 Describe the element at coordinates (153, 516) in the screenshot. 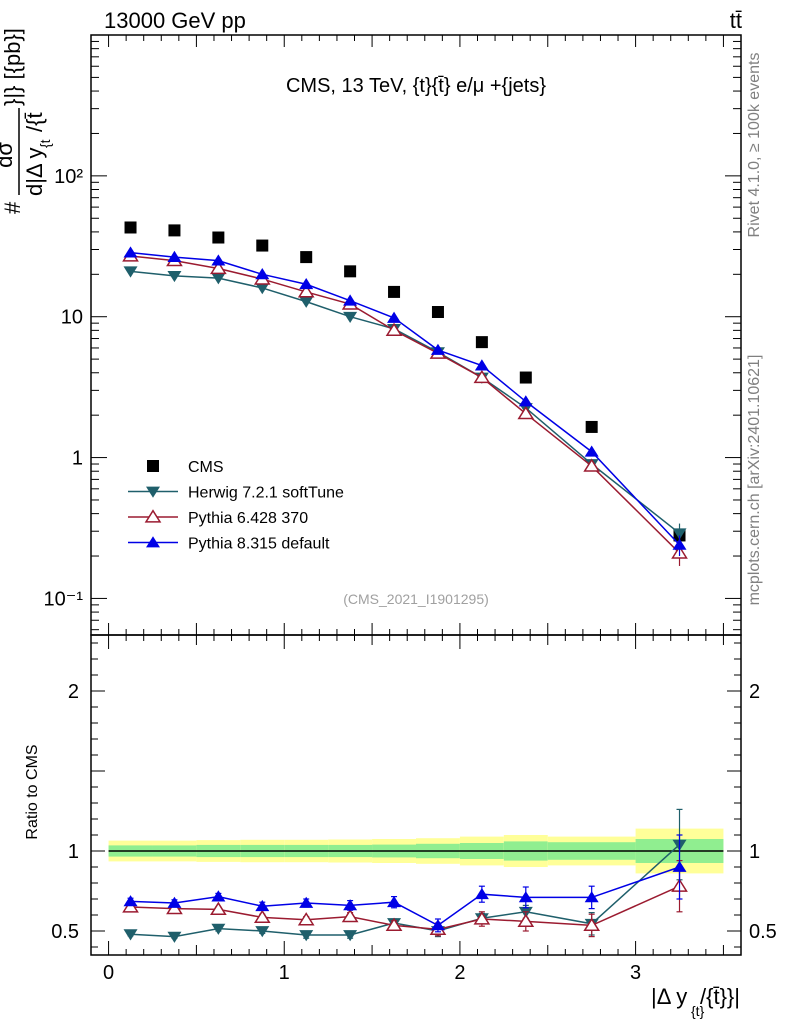

I see `legend-marker-pythia6` at that location.